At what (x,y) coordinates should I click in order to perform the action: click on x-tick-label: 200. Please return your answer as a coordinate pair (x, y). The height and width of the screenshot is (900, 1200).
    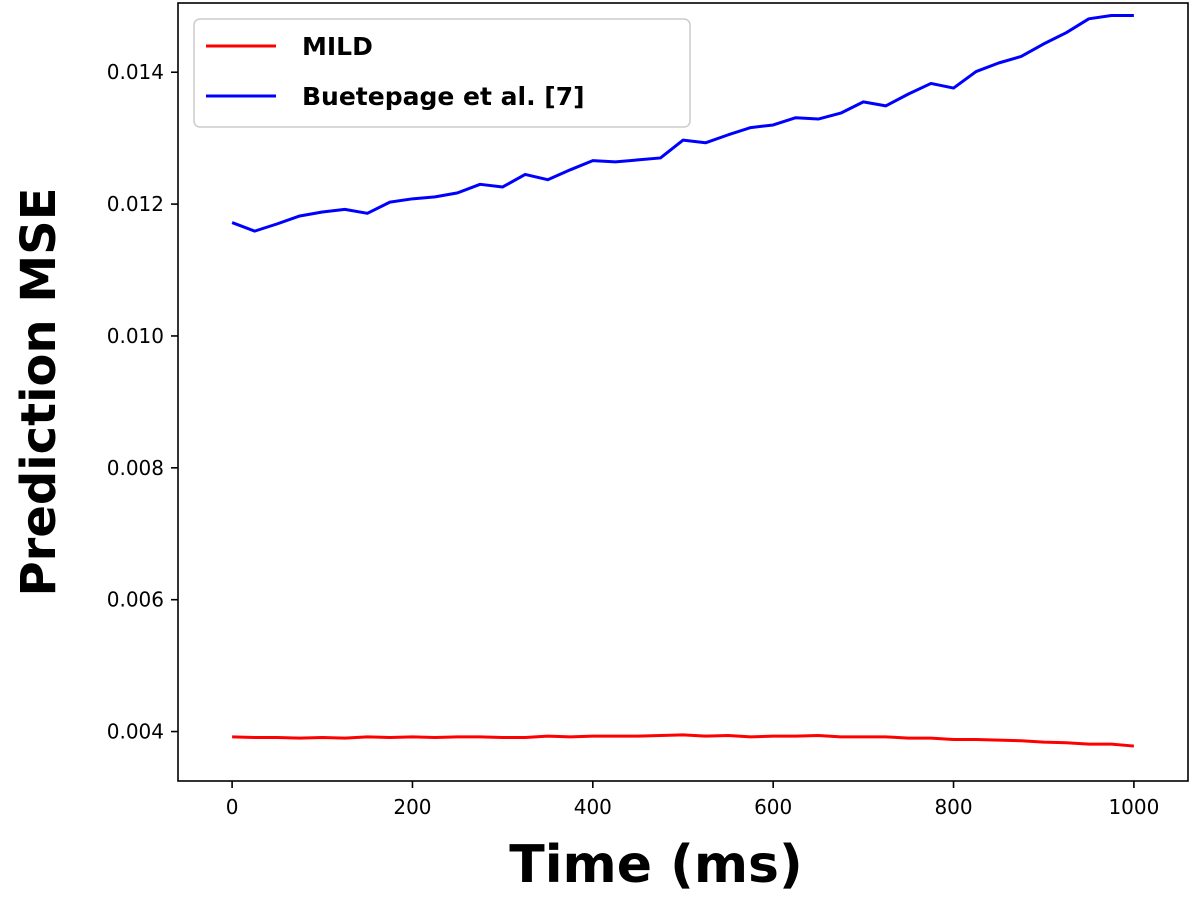
    Looking at the image, I should click on (412, 807).